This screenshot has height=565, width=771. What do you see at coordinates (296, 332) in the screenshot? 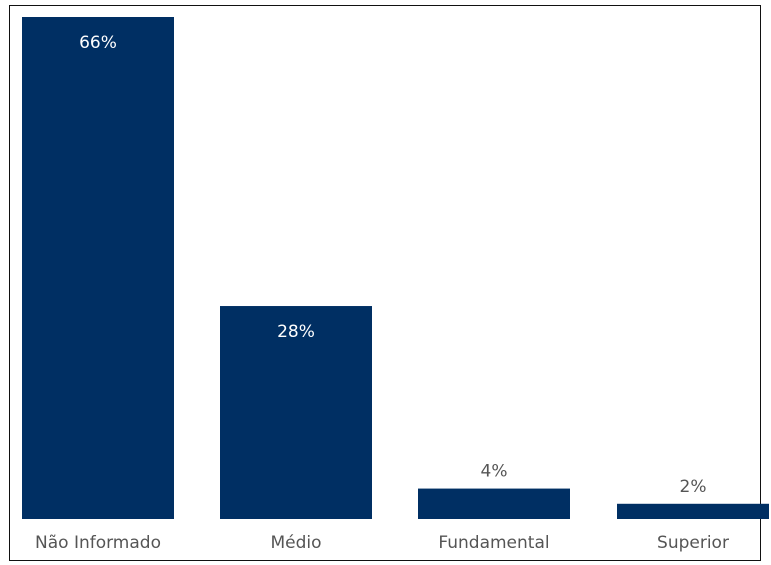
I see `bar-value-label-2: 28%` at bounding box center [296, 332].